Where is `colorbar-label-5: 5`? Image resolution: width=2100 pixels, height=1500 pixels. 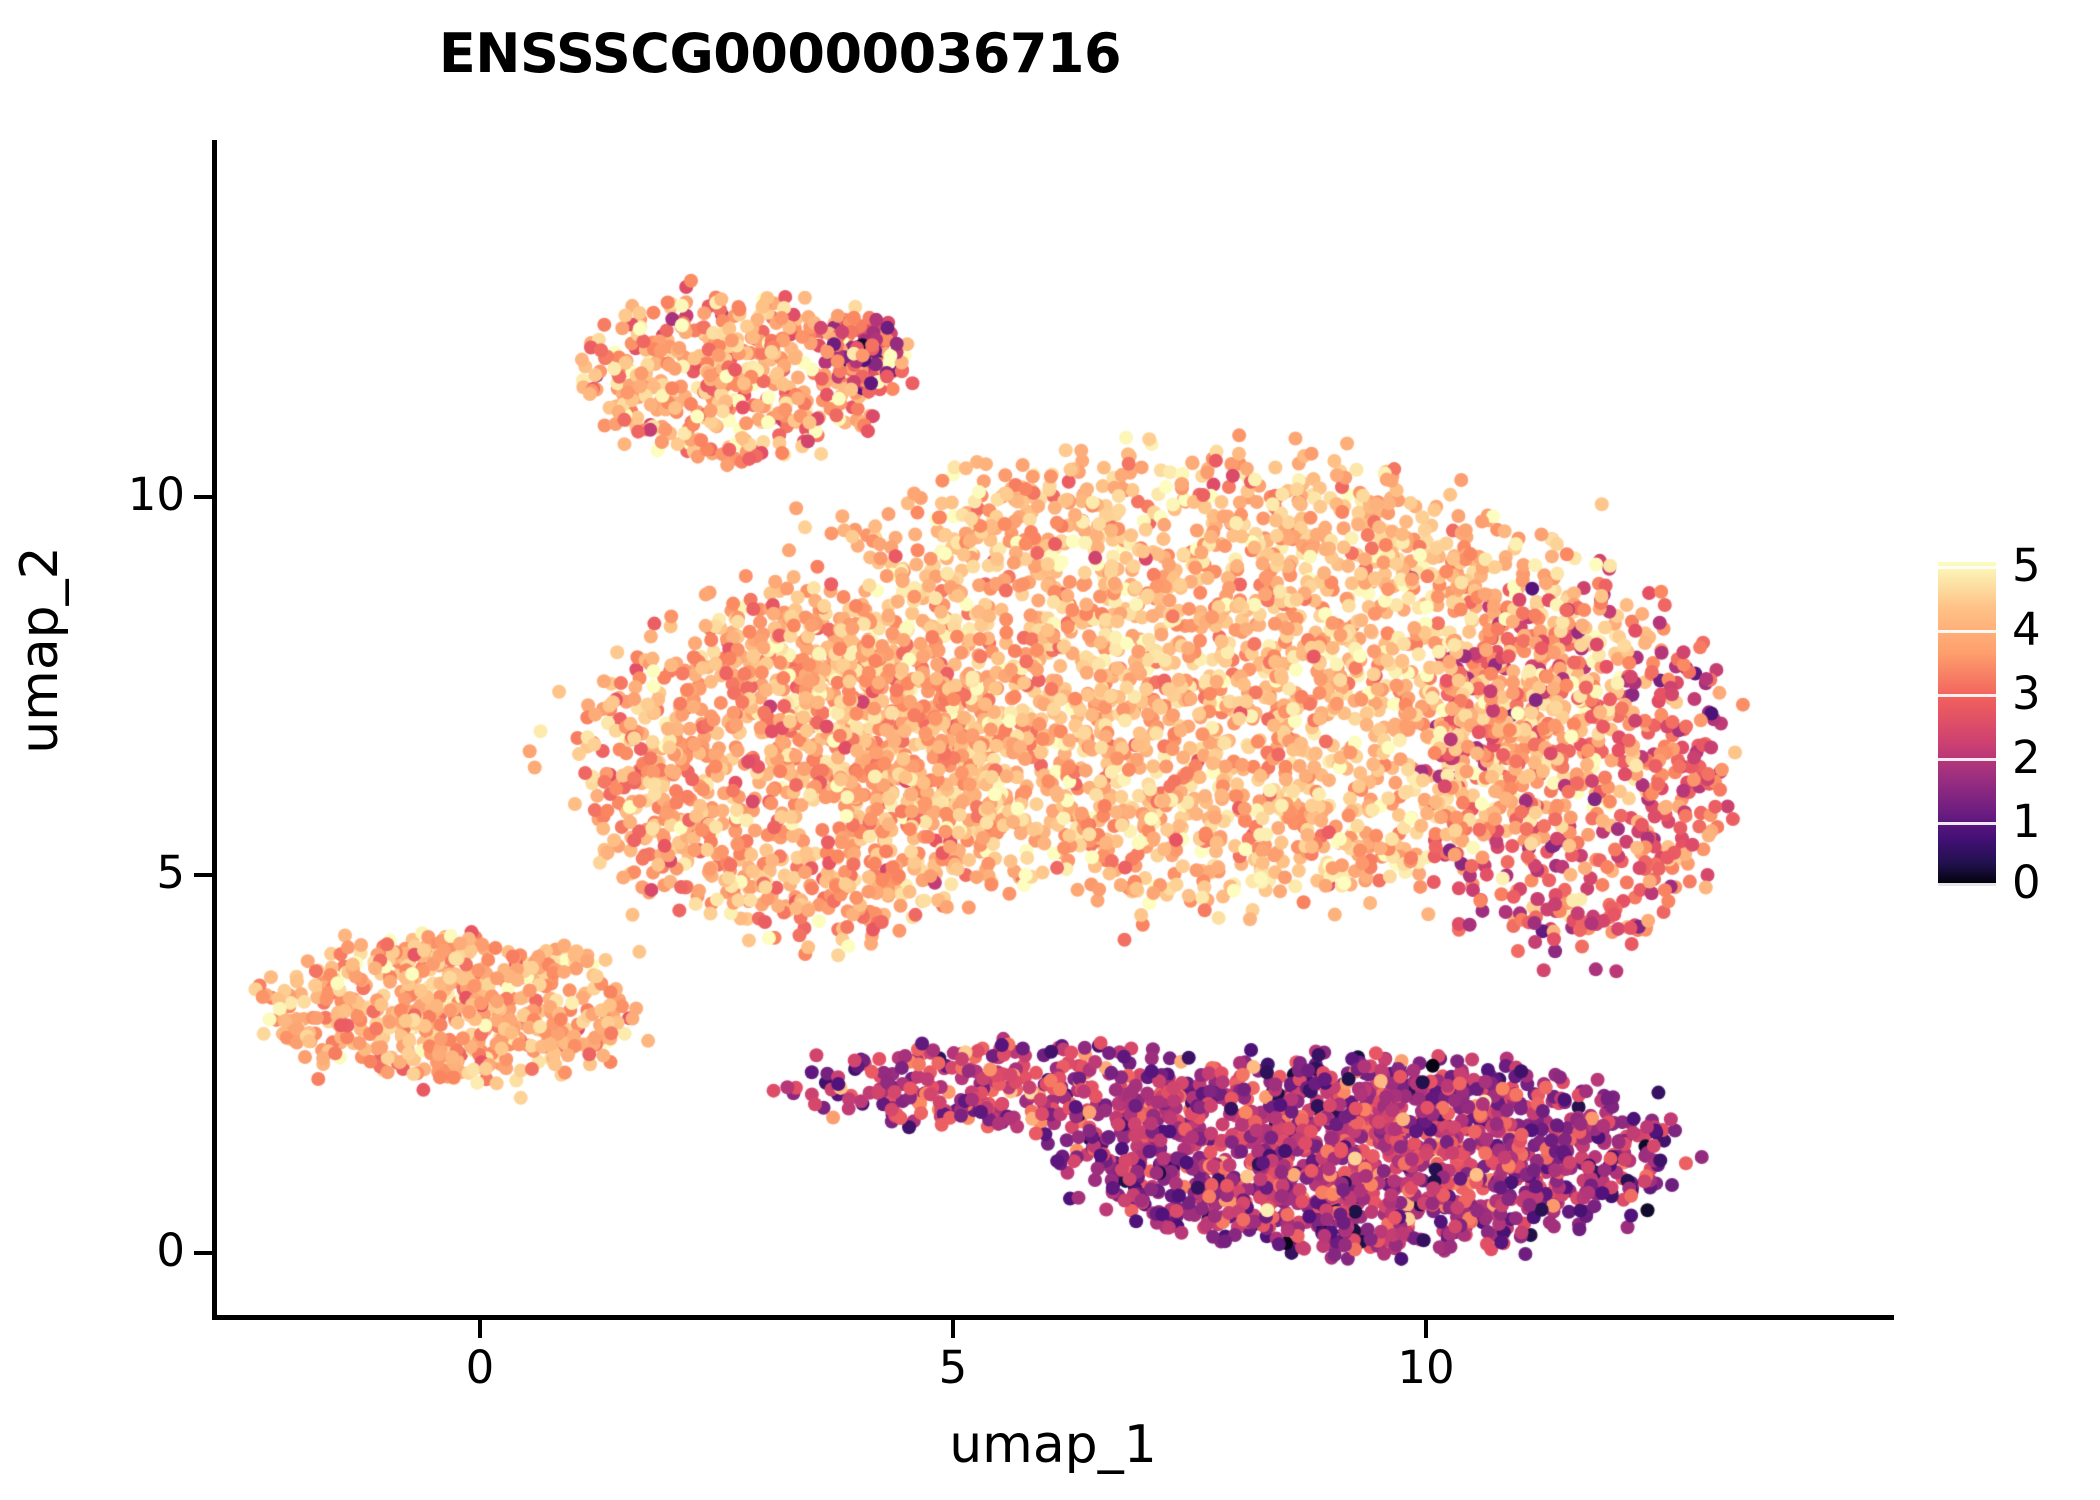
colorbar-label-5: 5 is located at coordinates (2026, 565).